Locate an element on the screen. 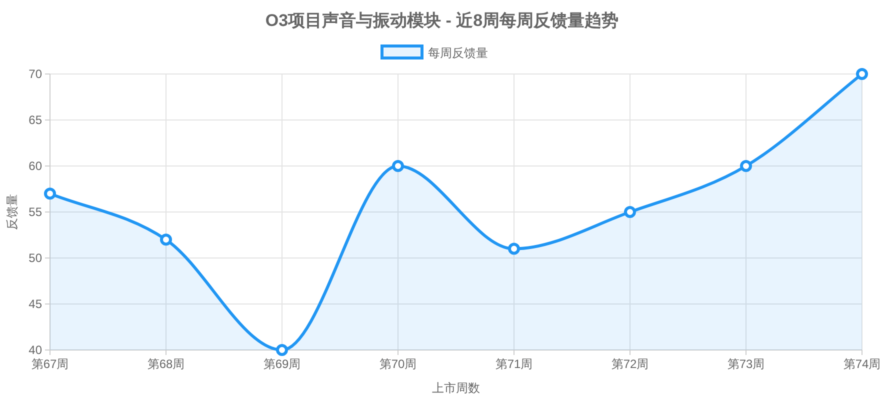  y-tick-label: 50 is located at coordinates (35, 258).